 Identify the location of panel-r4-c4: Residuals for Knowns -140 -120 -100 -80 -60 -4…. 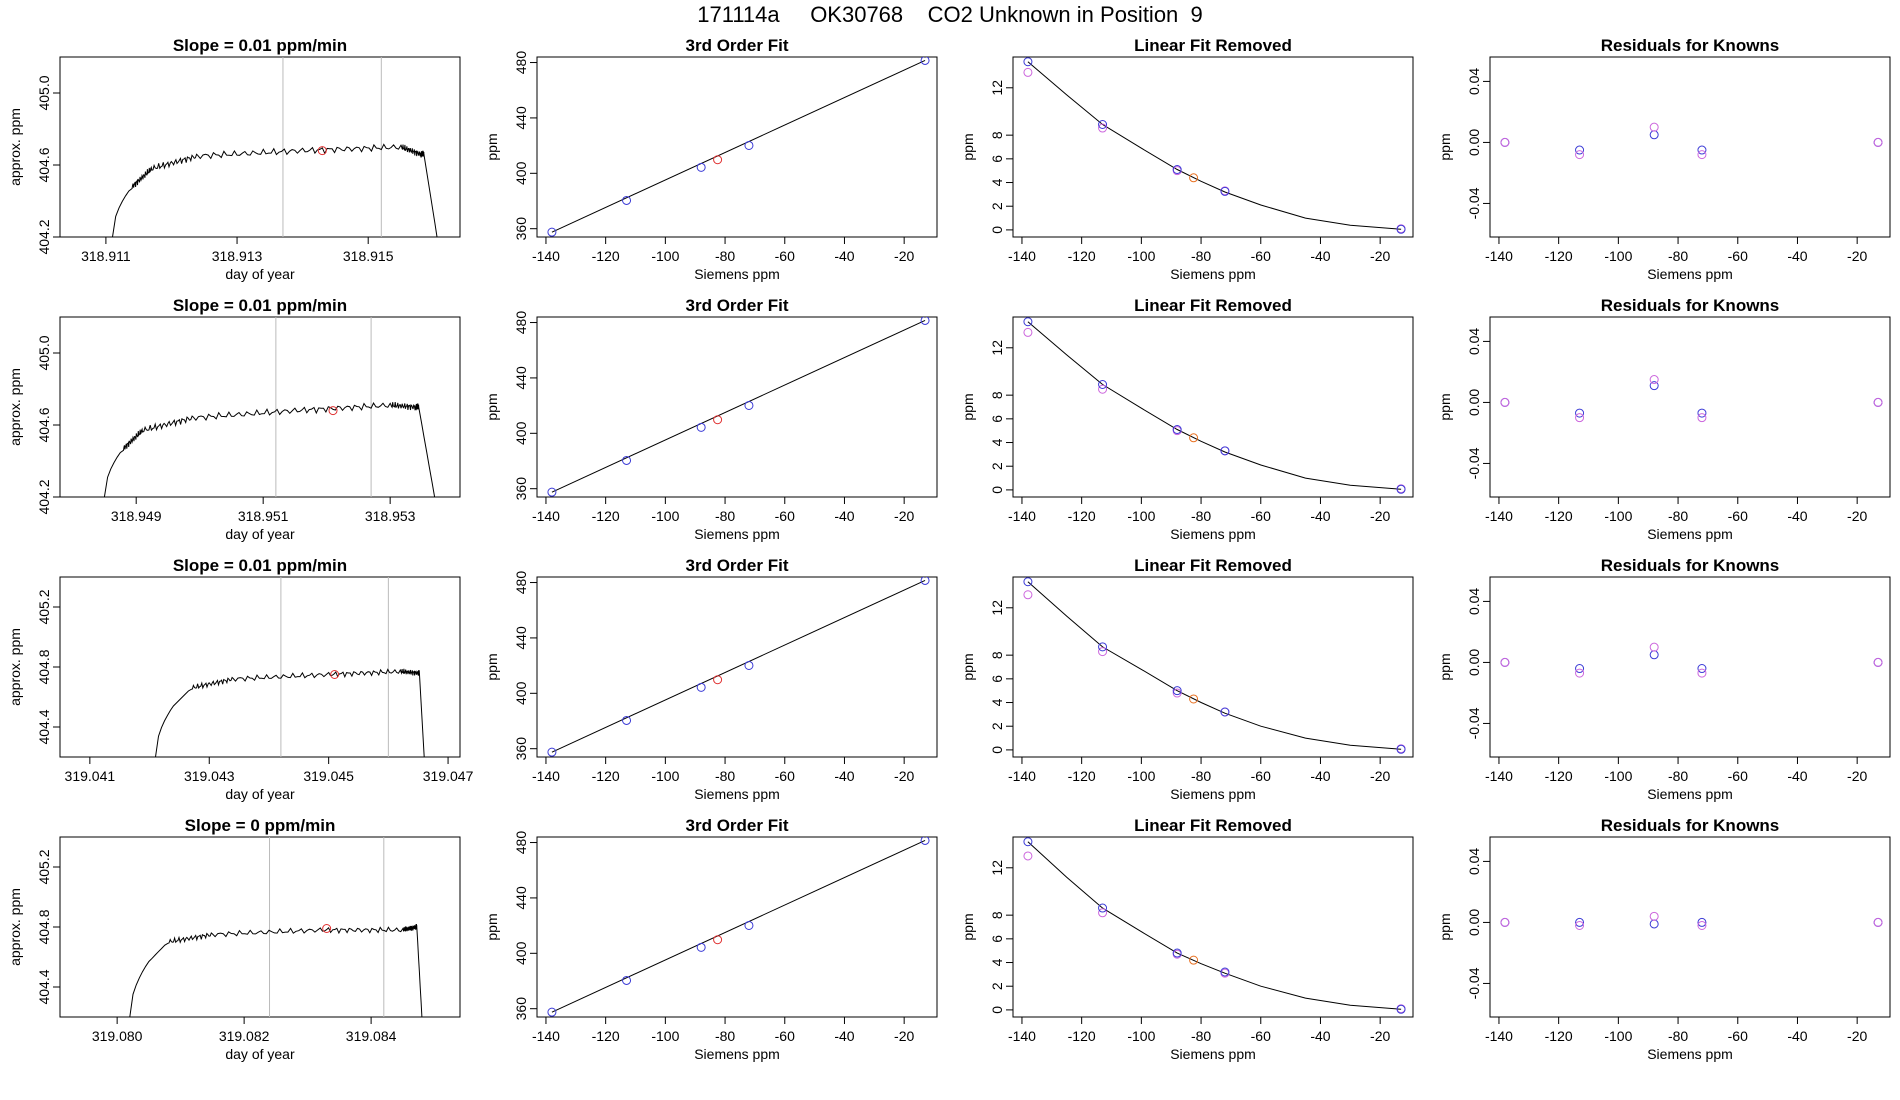
(1664, 939).